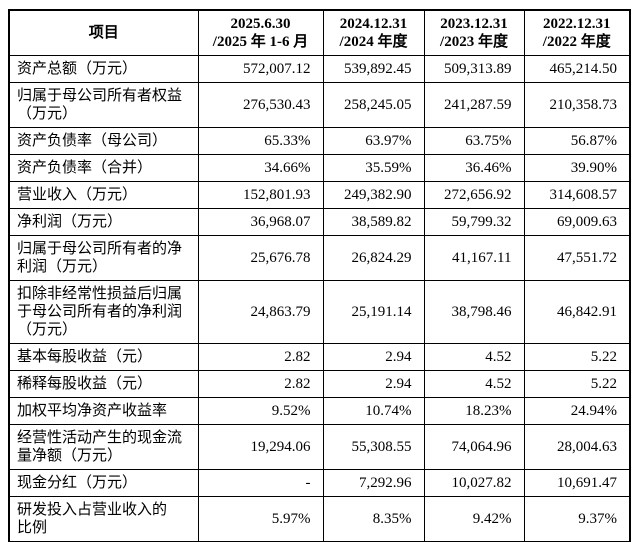 The image size is (640, 542). I want to click on table-row: 现金分红（万元） - 7,292.96 10,027.82 10,691.47, so click(319, 483).